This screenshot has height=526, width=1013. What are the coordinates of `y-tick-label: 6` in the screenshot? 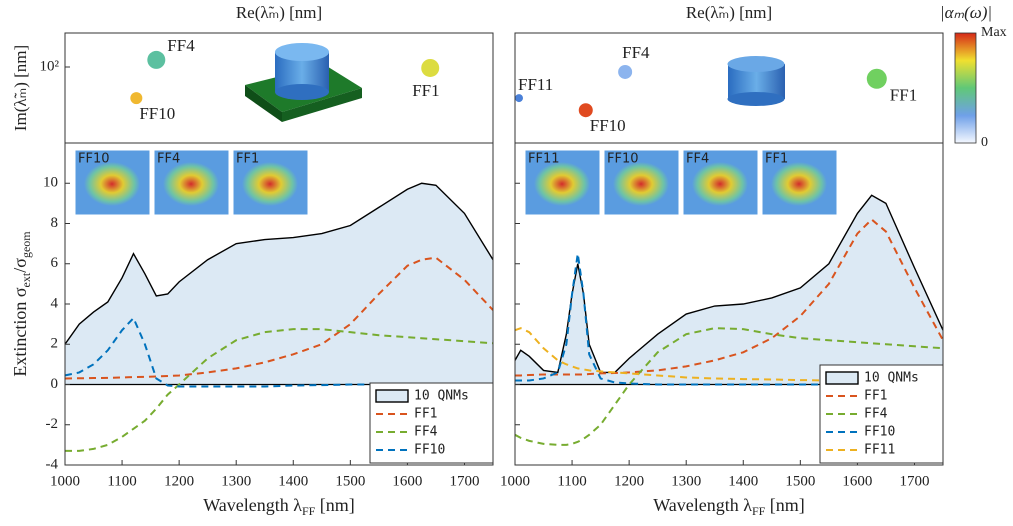 It's located at (55, 263).